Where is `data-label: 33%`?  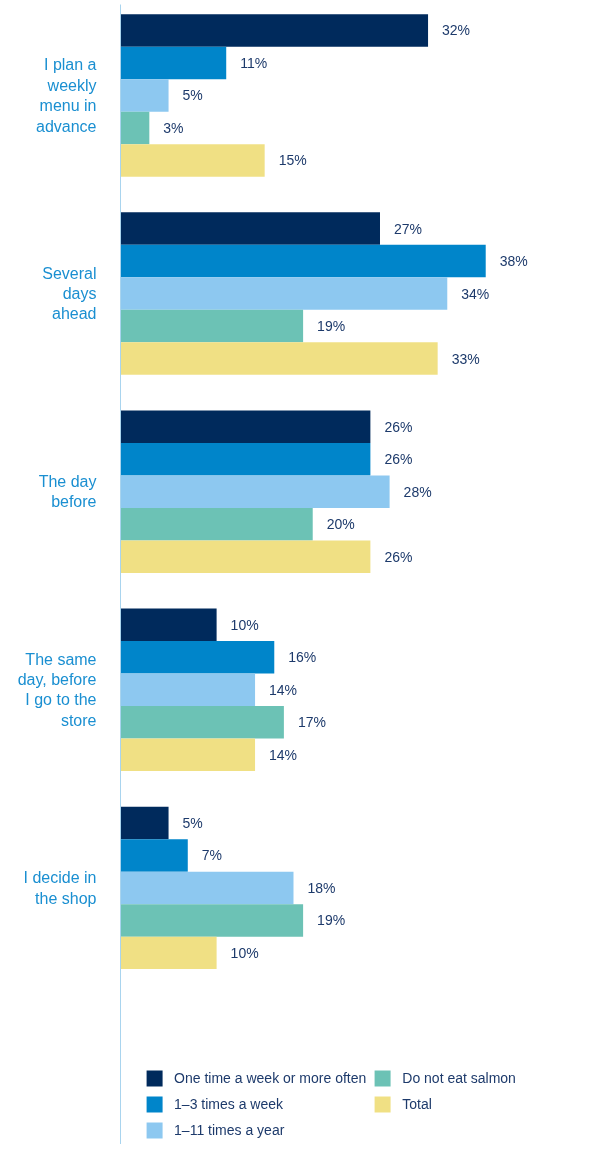 data-label: 33% is located at coordinates (465, 358).